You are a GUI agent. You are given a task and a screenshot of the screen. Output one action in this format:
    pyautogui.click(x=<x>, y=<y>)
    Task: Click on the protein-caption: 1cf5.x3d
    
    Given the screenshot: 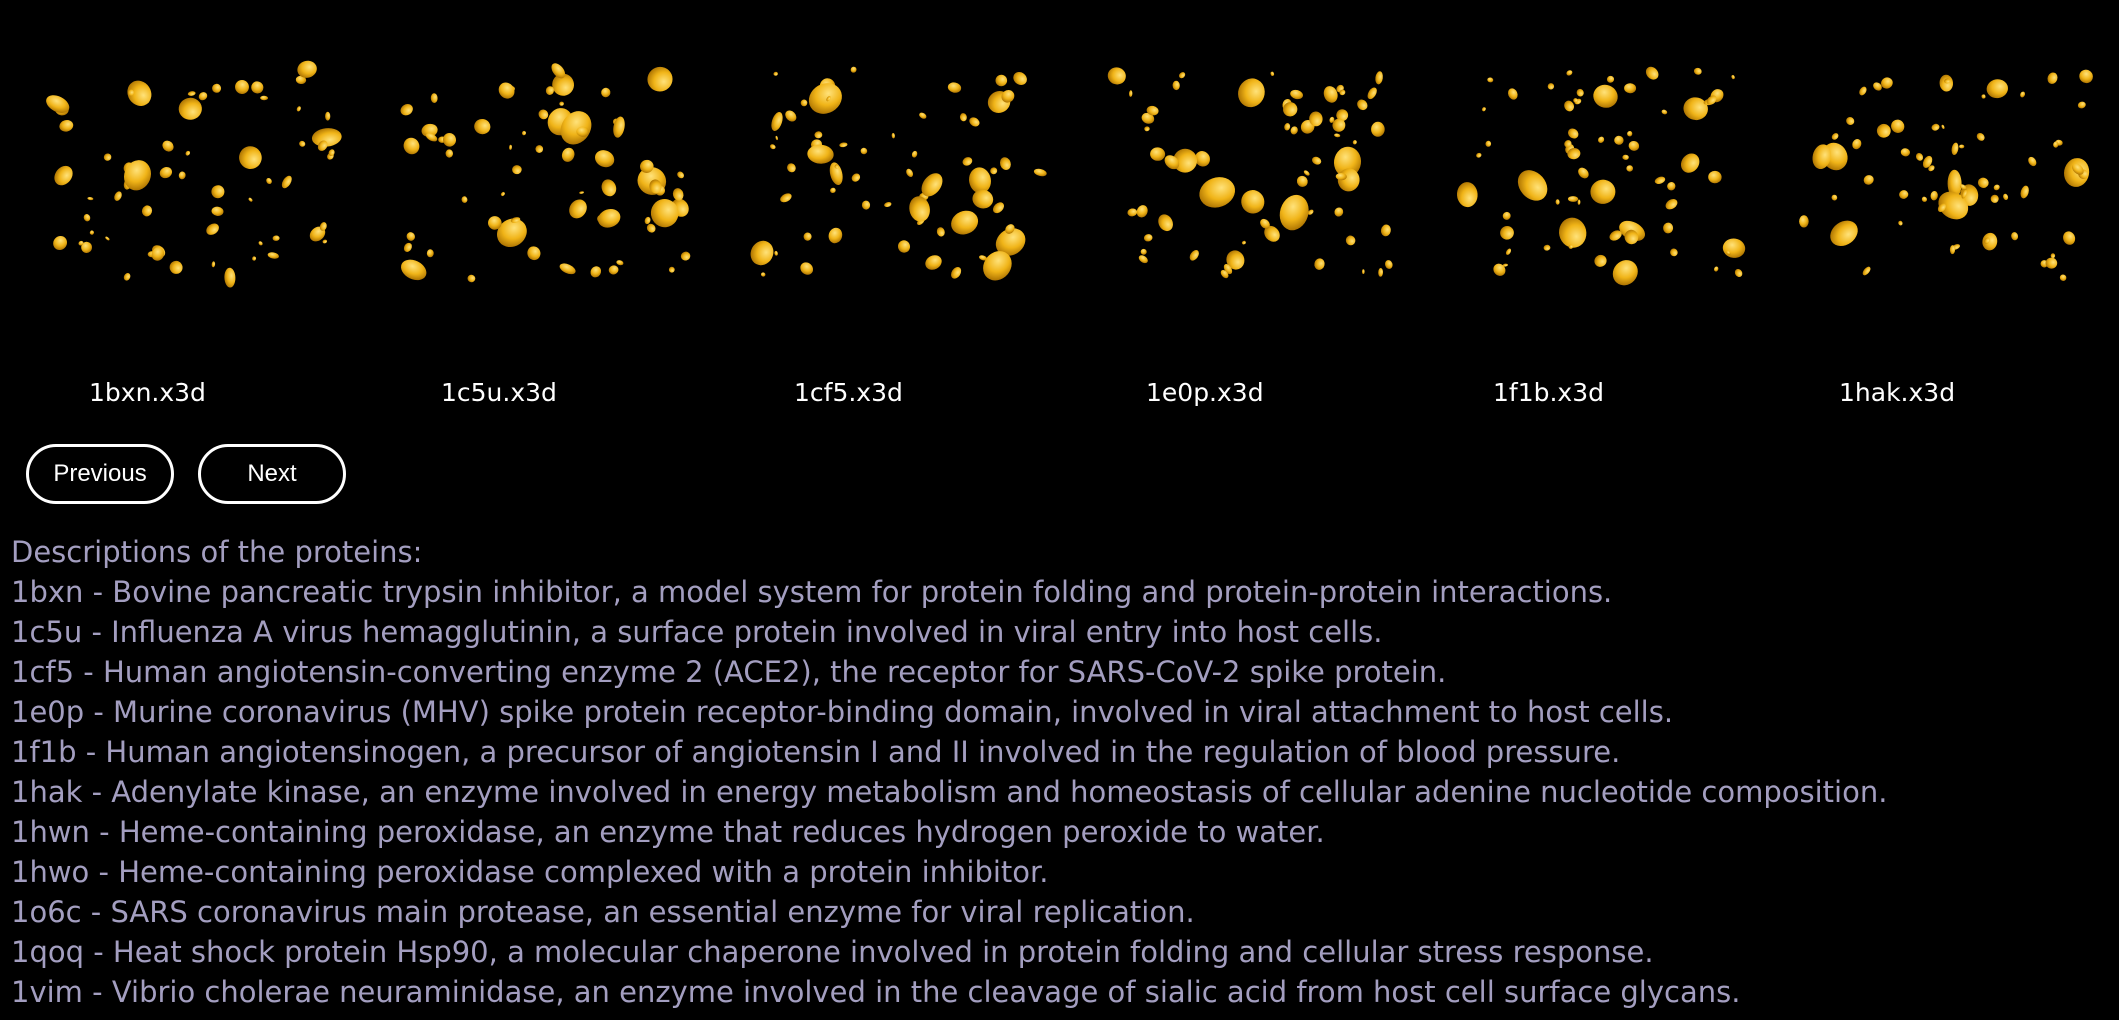 What is the action you would take?
    pyautogui.click(x=848, y=392)
    